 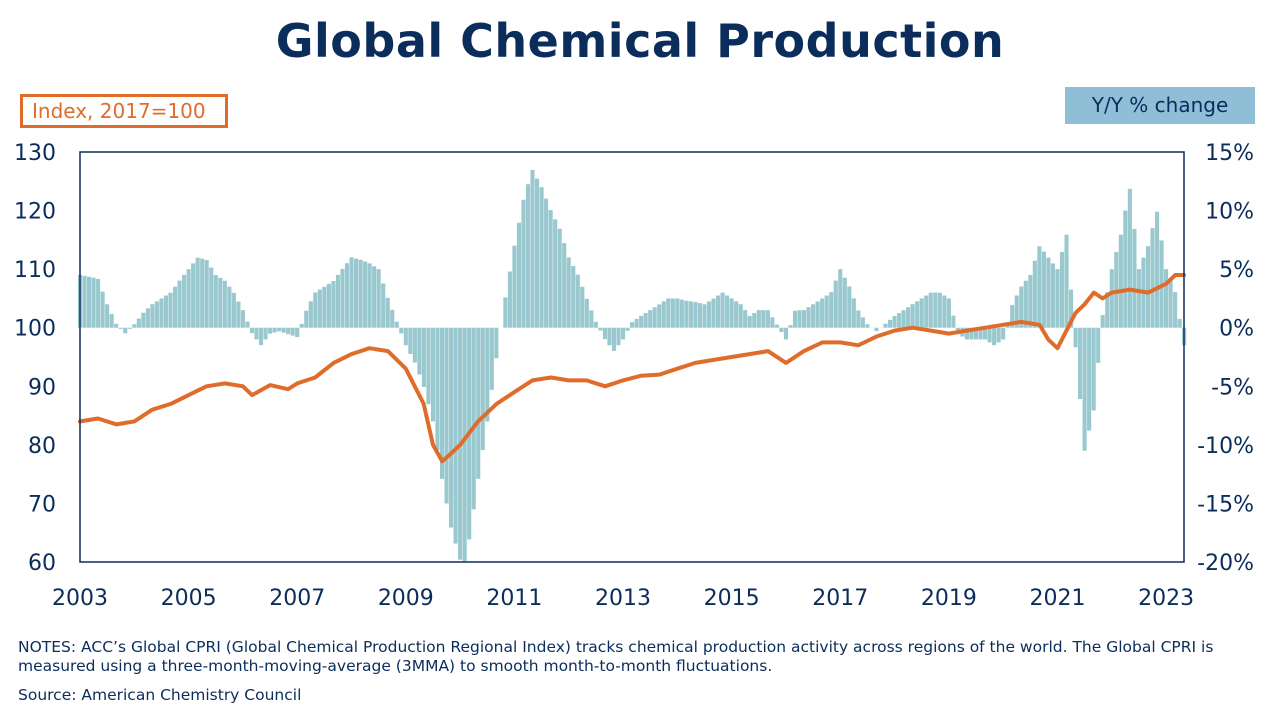 What do you see at coordinates (840, 598) in the screenshot?
I see `x-axis-tick-label: 2017` at bounding box center [840, 598].